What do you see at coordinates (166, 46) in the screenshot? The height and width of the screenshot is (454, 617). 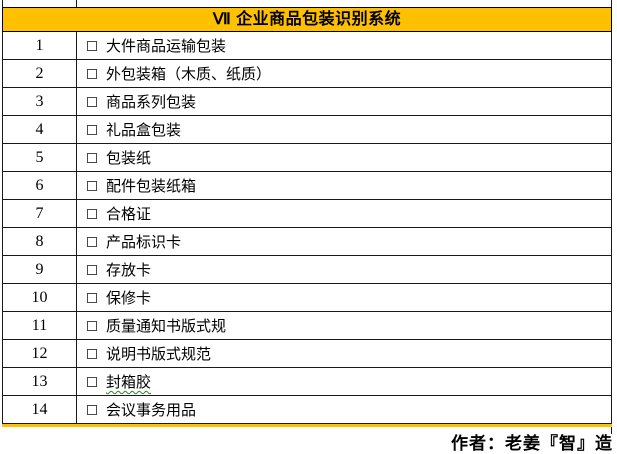 I see `item-label: 大件商品运输包装` at bounding box center [166, 46].